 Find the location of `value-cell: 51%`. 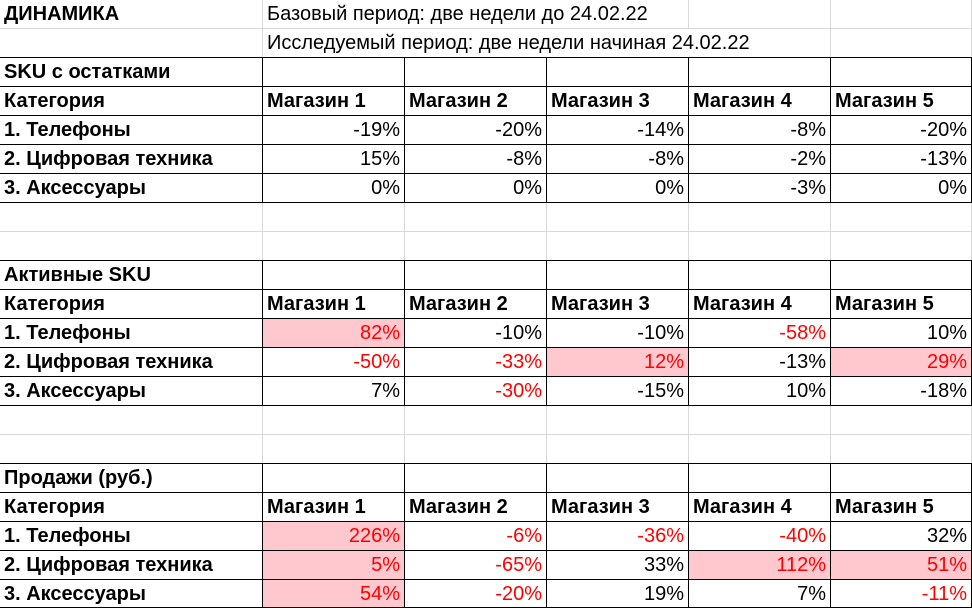

value-cell: 51% is located at coordinates (901, 565).